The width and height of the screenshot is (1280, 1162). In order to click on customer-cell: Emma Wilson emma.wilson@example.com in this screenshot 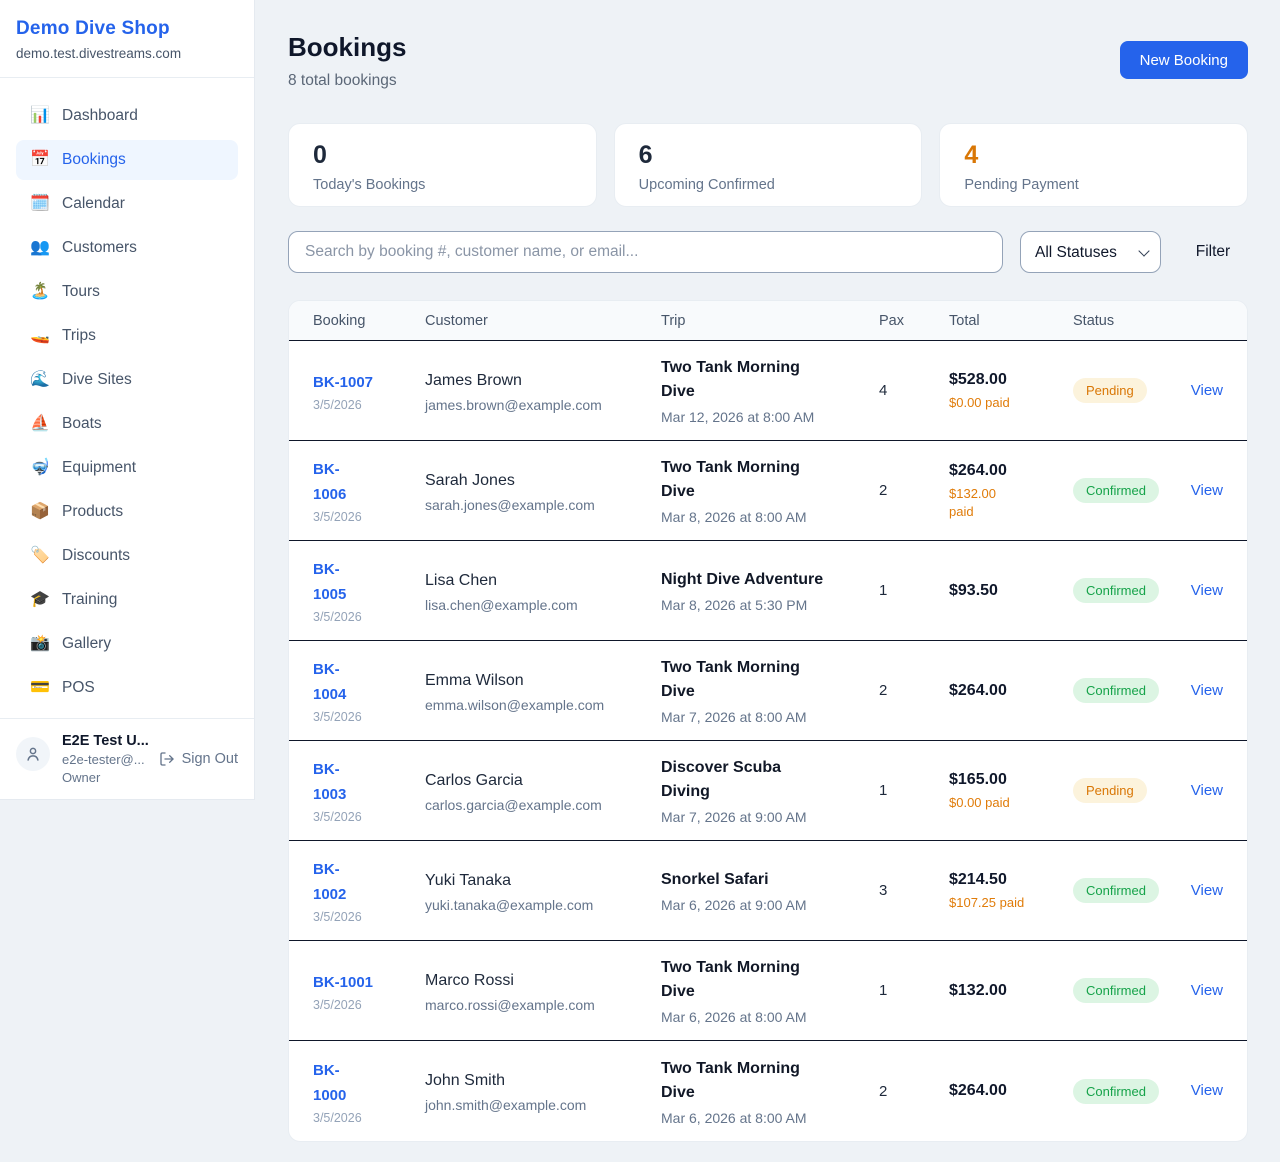, I will do `click(543, 691)`.